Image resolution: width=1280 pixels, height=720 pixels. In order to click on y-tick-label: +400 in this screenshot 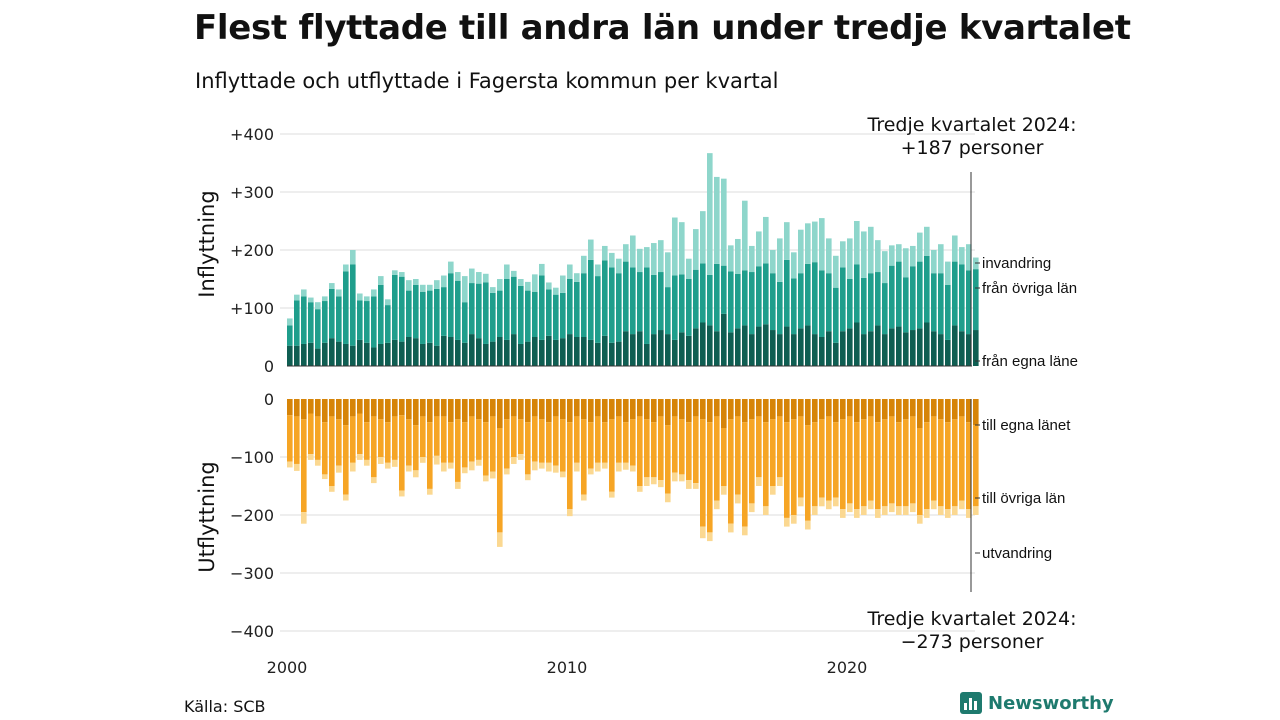, I will do `click(252, 134)`.